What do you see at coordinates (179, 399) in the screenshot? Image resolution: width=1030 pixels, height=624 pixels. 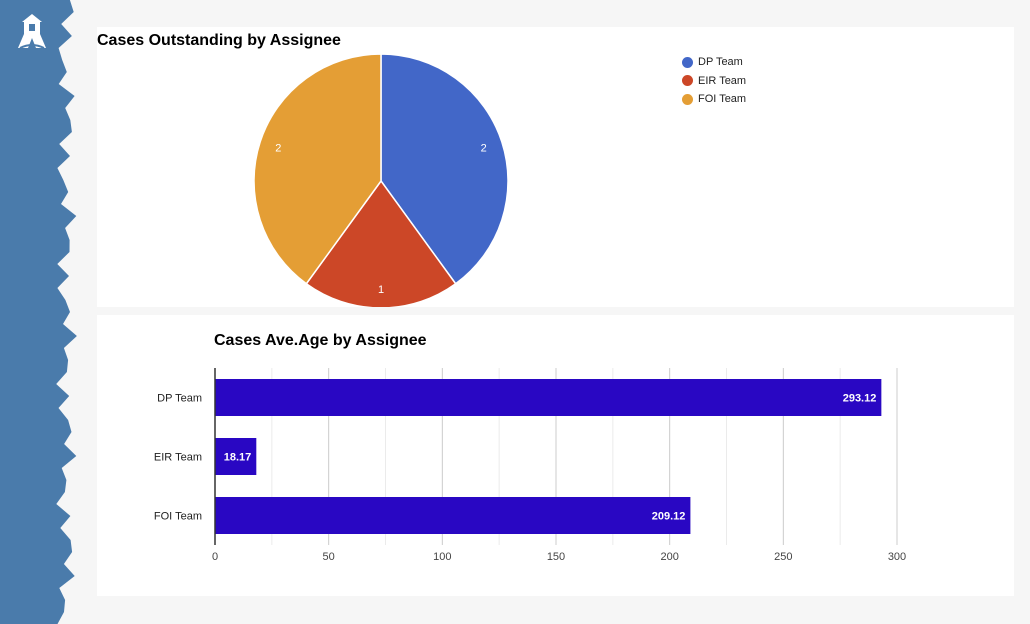 I see `y-category-label: DP Team` at bounding box center [179, 399].